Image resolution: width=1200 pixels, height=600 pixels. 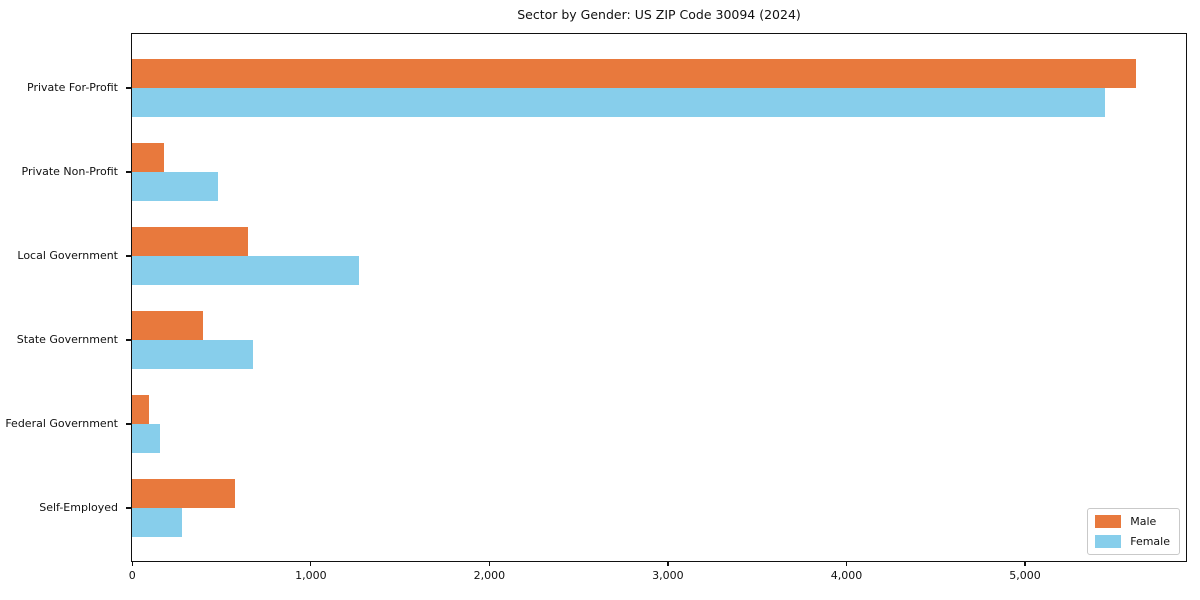 I want to click on y-tick-label-self-employed: Self-Employed, so click(x=78, y=507).